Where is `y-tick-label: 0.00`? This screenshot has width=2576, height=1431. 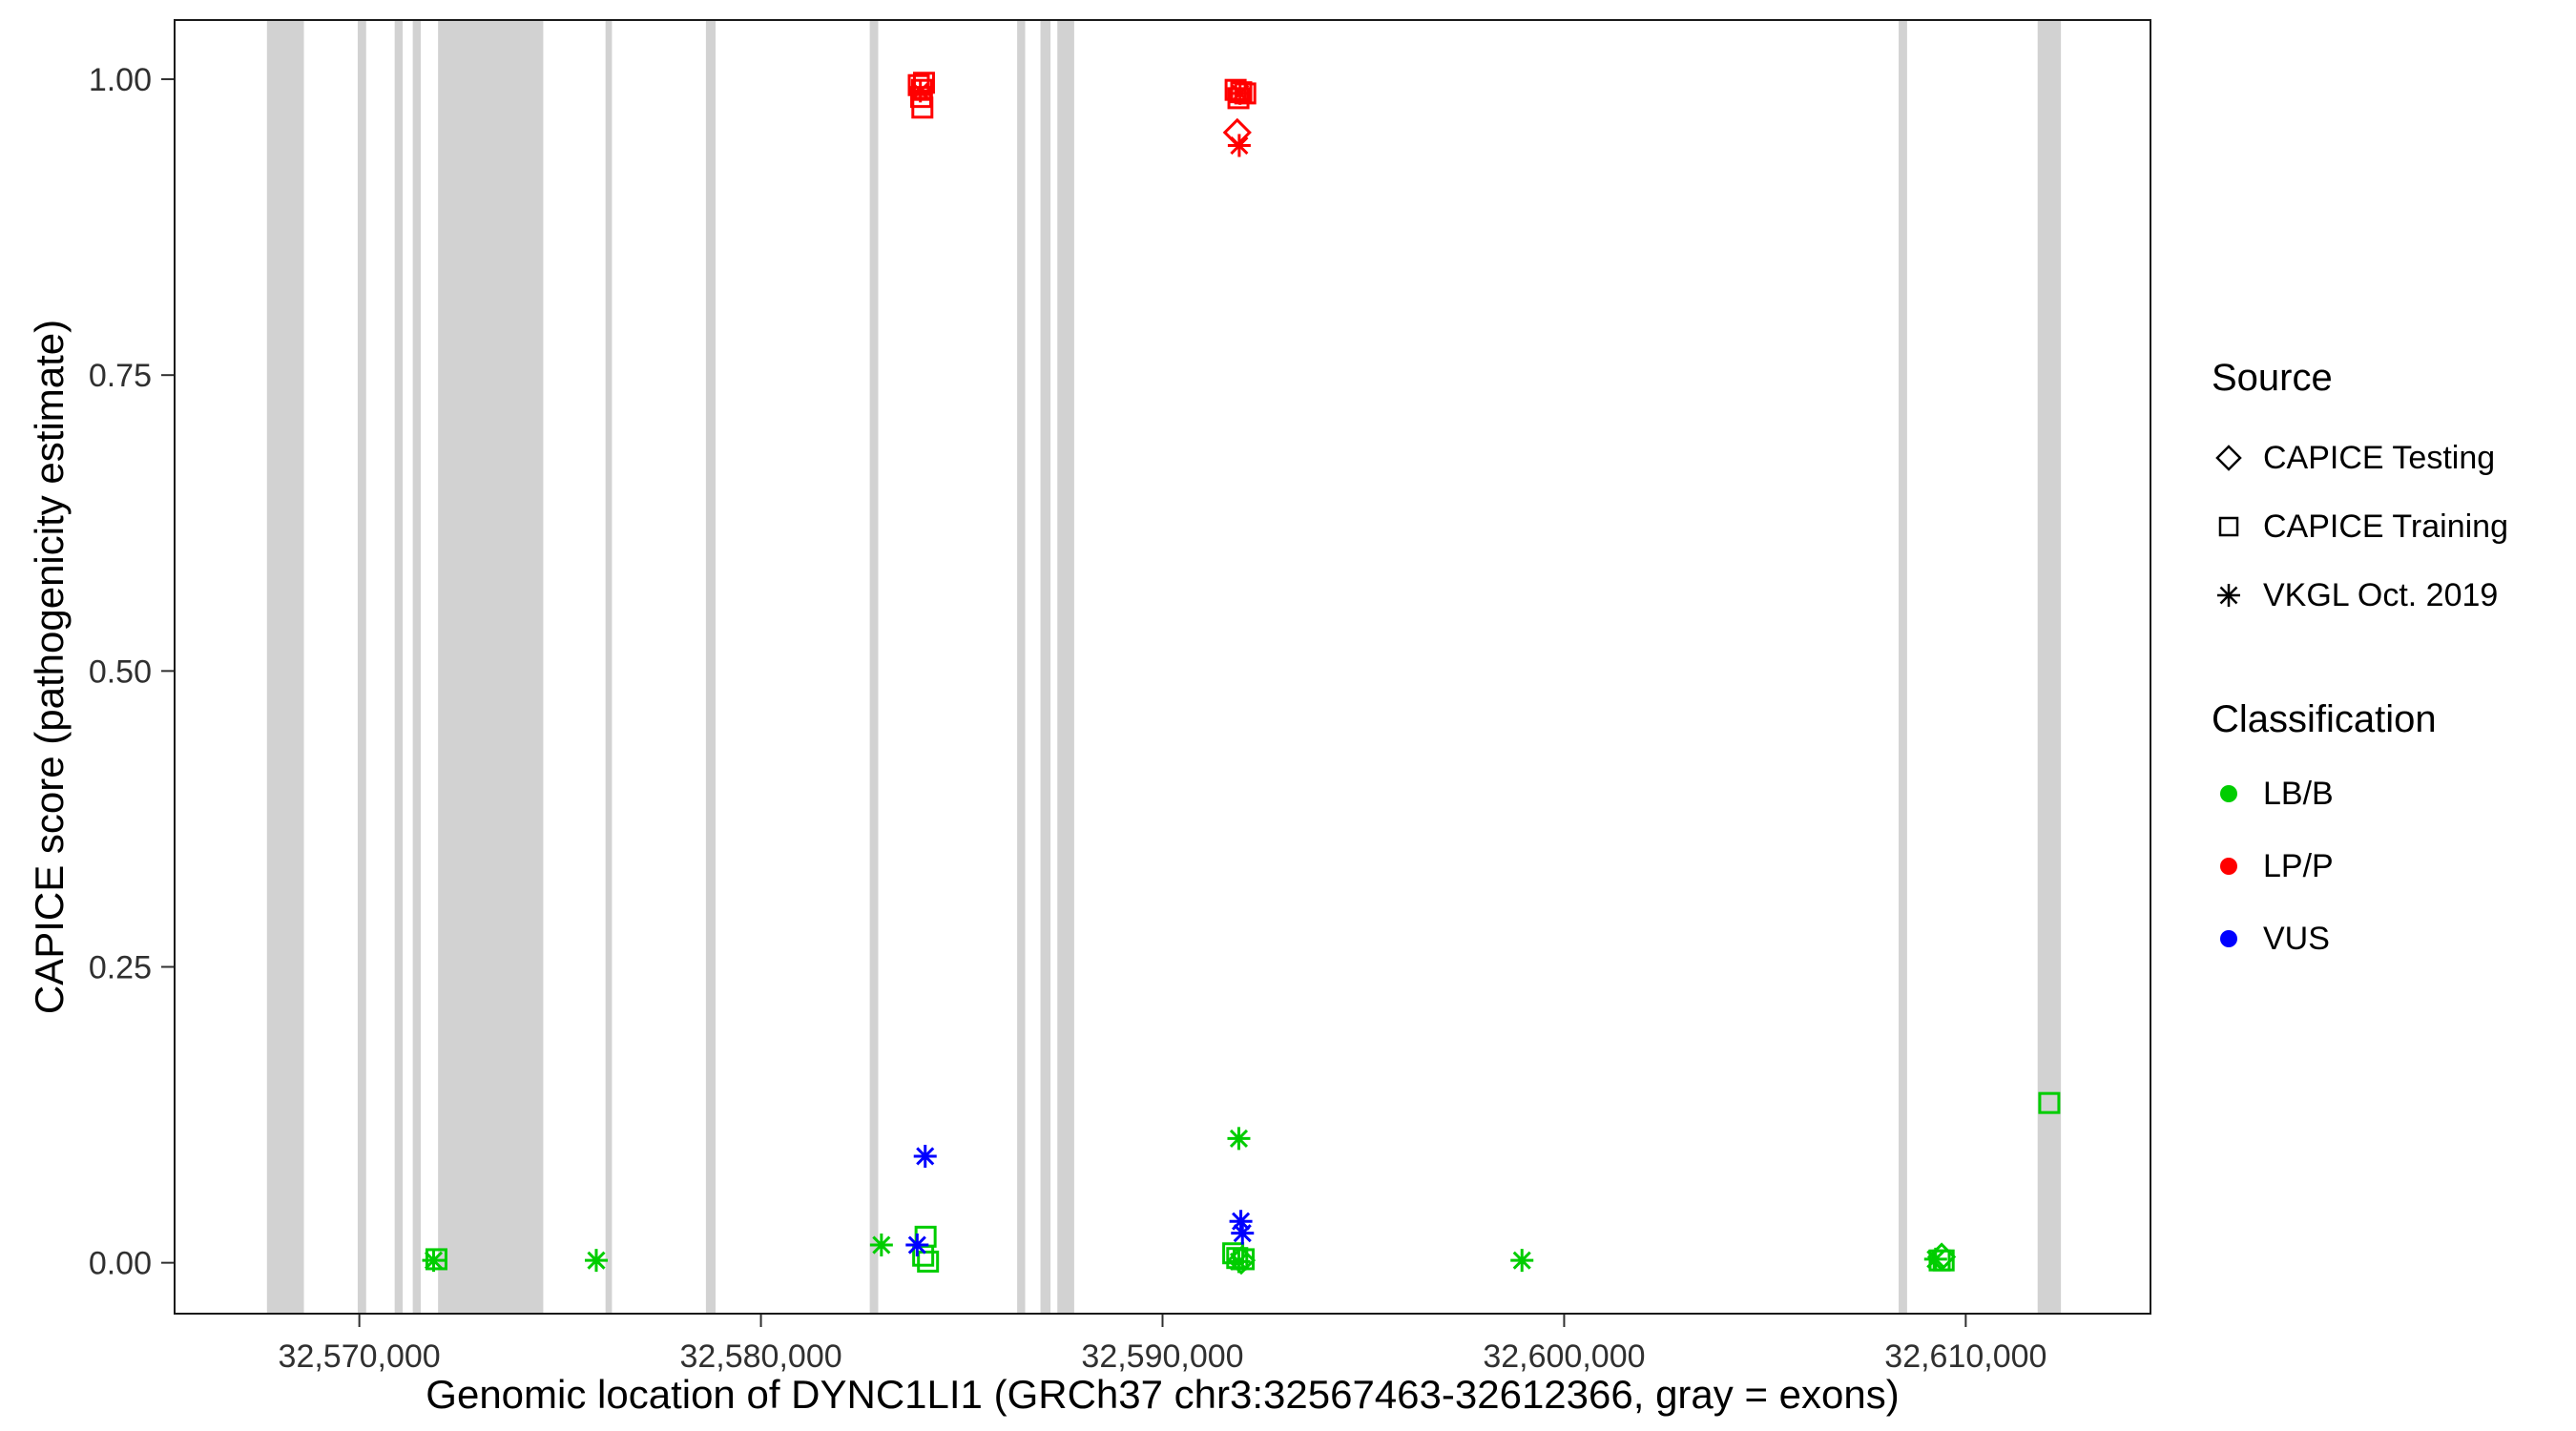
y-tick-label: 0.00 is located at coordinates (120, 1264).